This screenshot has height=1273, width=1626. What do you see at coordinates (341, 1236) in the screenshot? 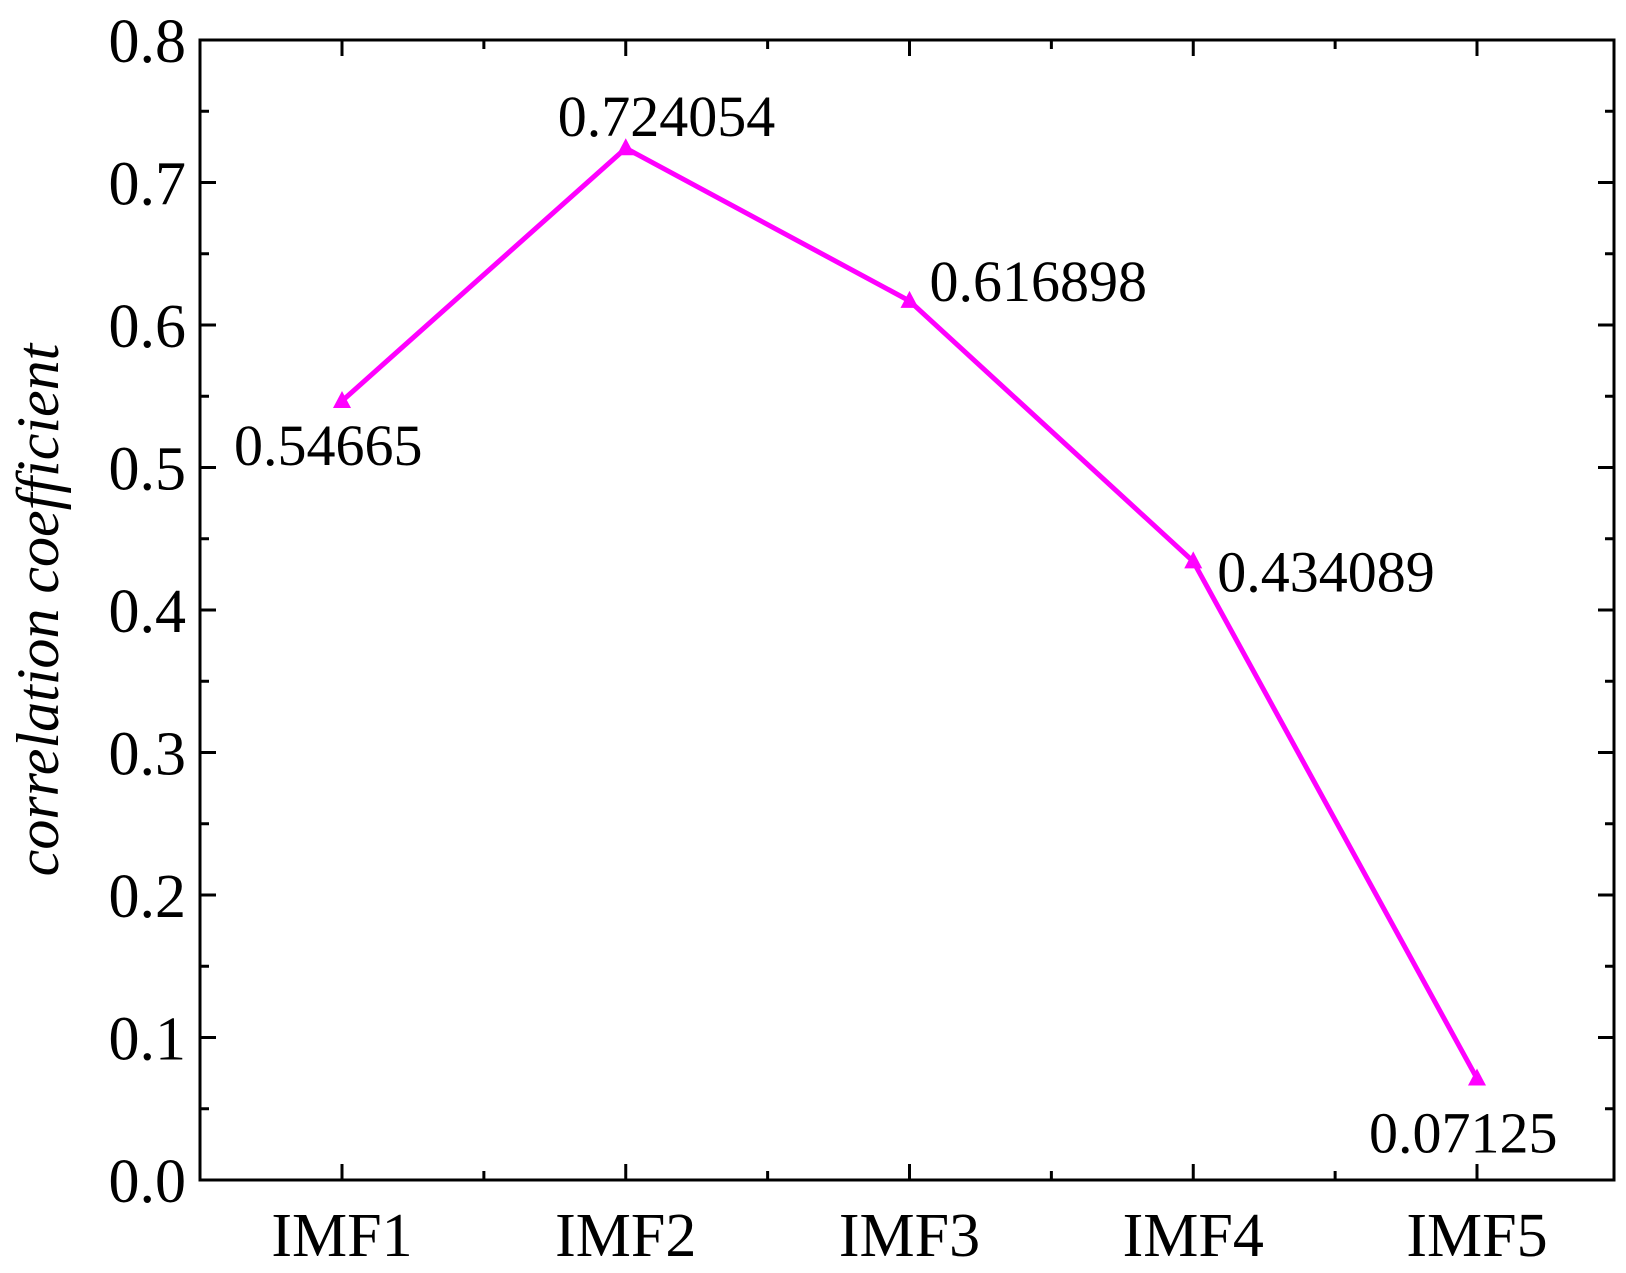
I see `x-tick-label: IMF1` at bounding box center [341, 1236].